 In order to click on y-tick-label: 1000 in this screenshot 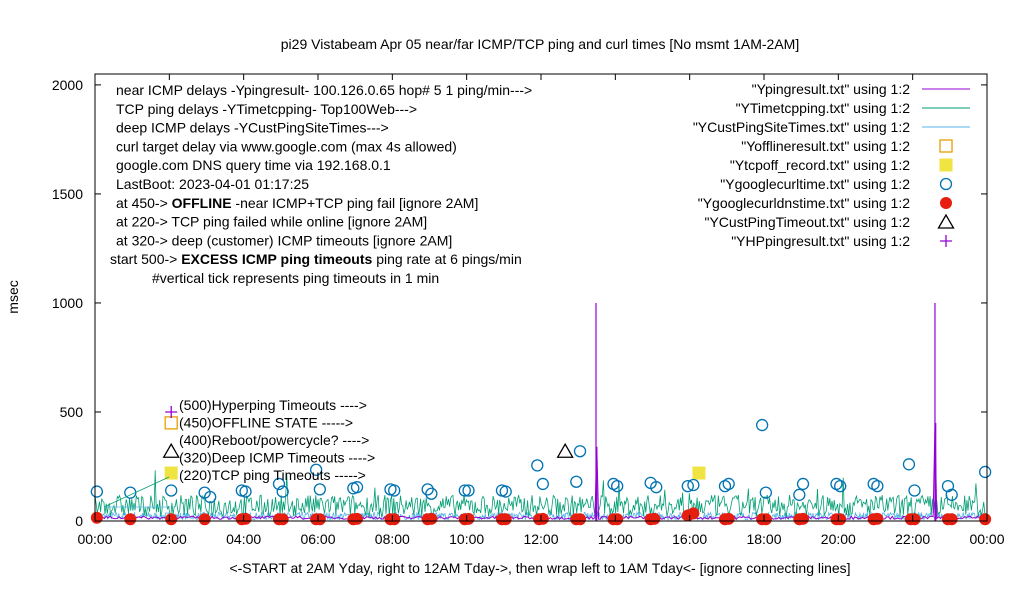, I will do `click(67, 303)`.